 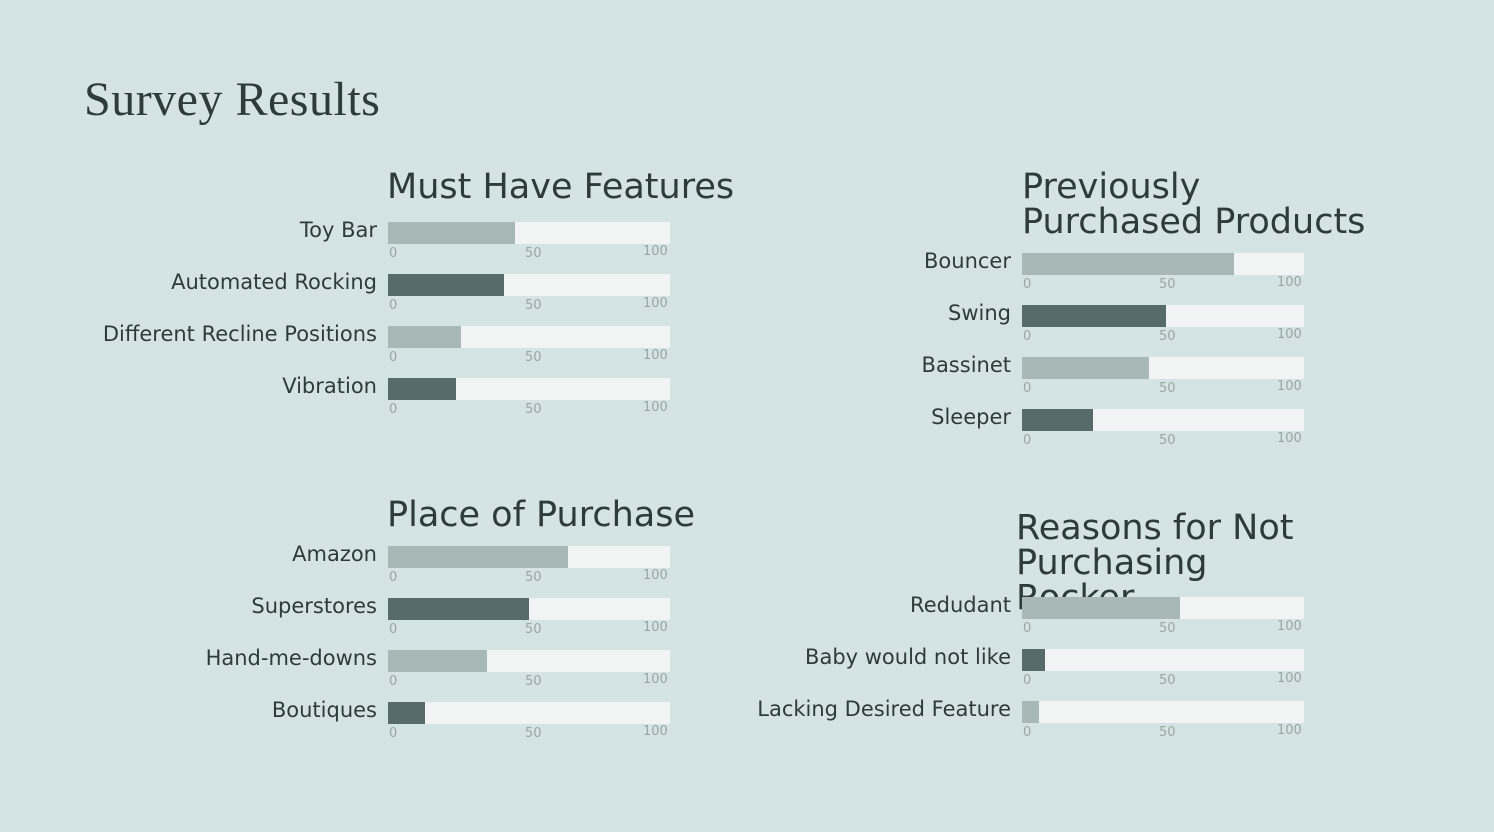 I want to click on bar-label-boutiques: Boutiques, so click(x=324, y=710).